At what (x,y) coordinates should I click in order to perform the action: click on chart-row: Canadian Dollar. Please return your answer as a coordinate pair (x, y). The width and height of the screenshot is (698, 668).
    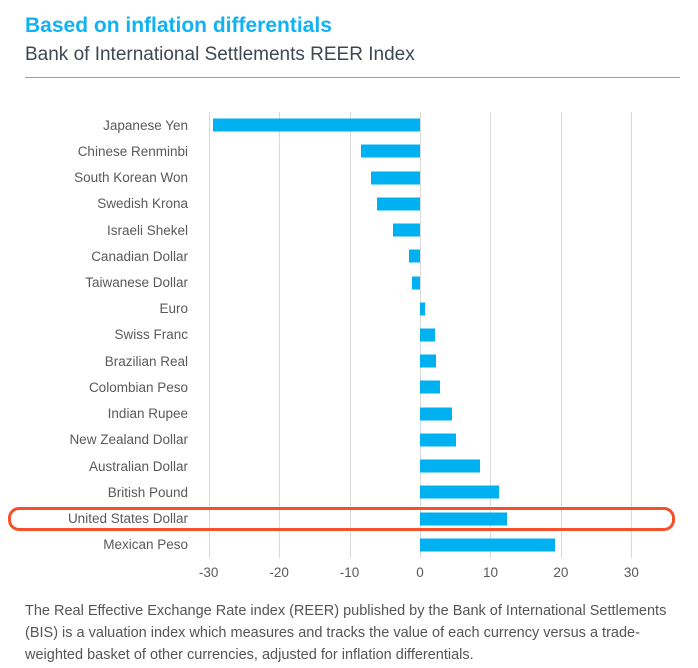
    Looking at the image, I should click on (349, 256).